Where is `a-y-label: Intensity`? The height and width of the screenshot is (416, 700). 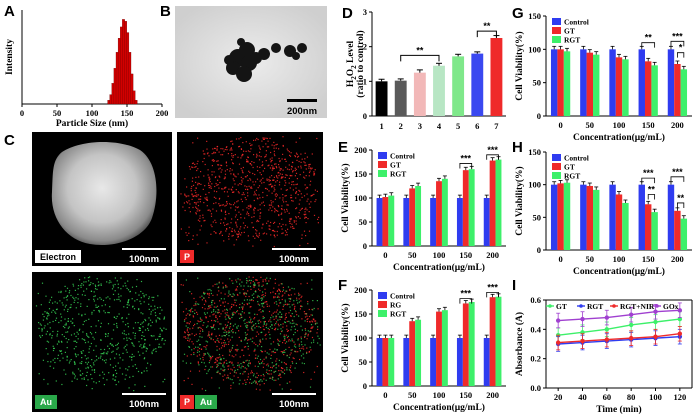
a-y-label: Intensity is located at coordinates (10, 57).